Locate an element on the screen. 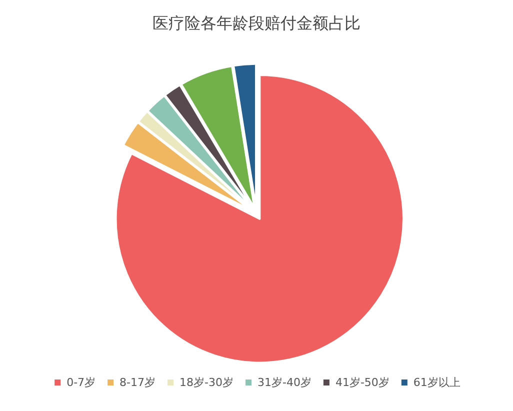 This screenshot has width=513, height=411. legend-label: 41岁-50岁 is located at coordinates (362, 382).